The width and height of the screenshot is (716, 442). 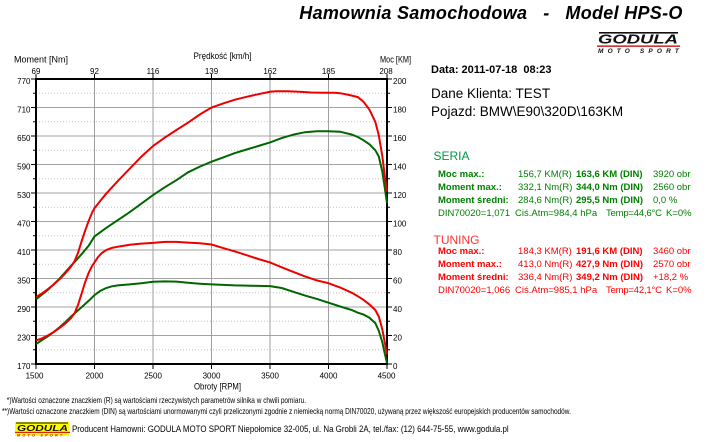 I want to click on svg-text: 162, so click(x=270, y=71).